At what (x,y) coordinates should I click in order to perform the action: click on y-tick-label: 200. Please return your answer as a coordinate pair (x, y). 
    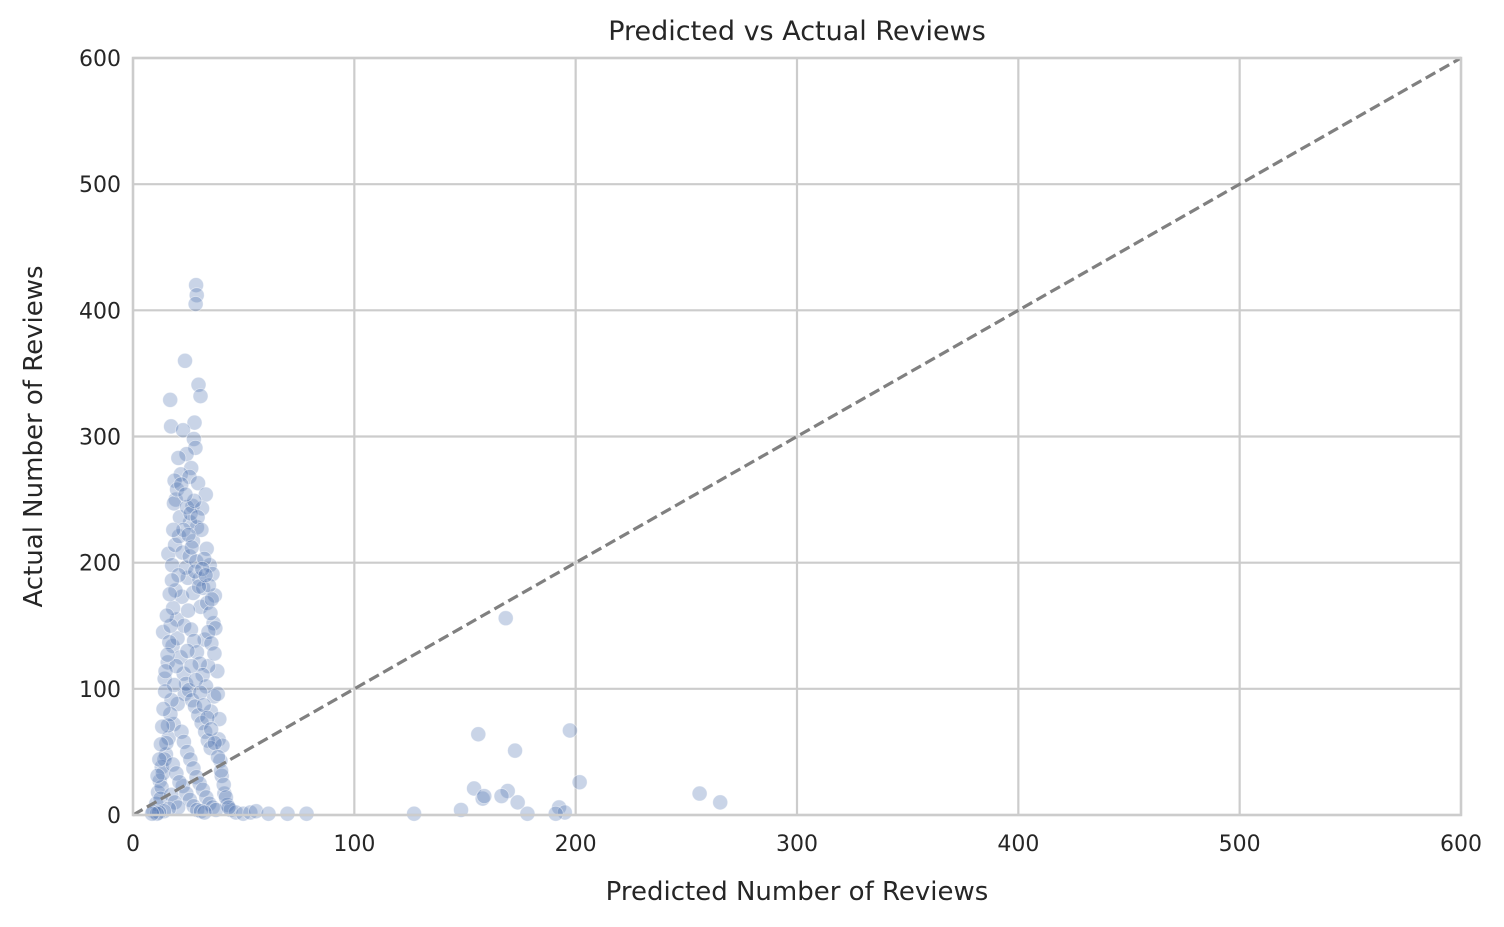
    Looking at the image, I should click on (100, 564).